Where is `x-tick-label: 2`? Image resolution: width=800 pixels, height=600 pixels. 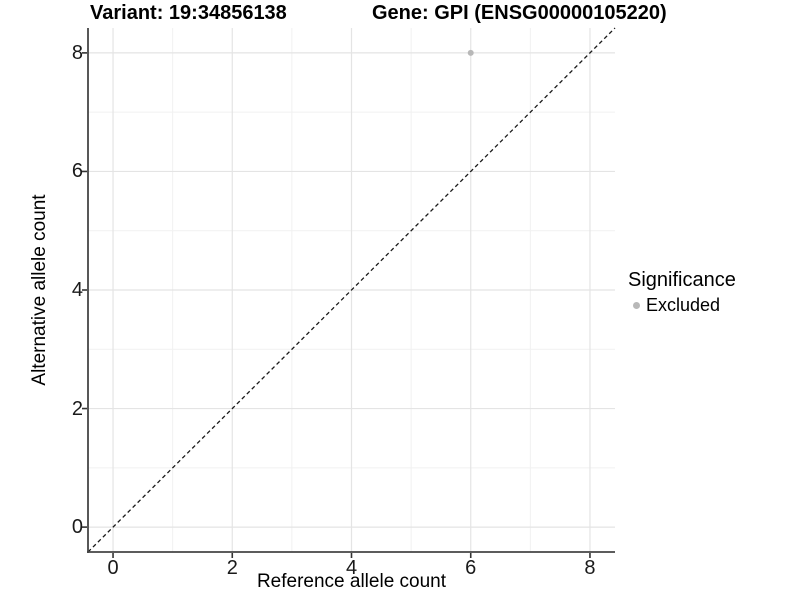 x-tick-label: 2 is located at coordinates (232, 568).